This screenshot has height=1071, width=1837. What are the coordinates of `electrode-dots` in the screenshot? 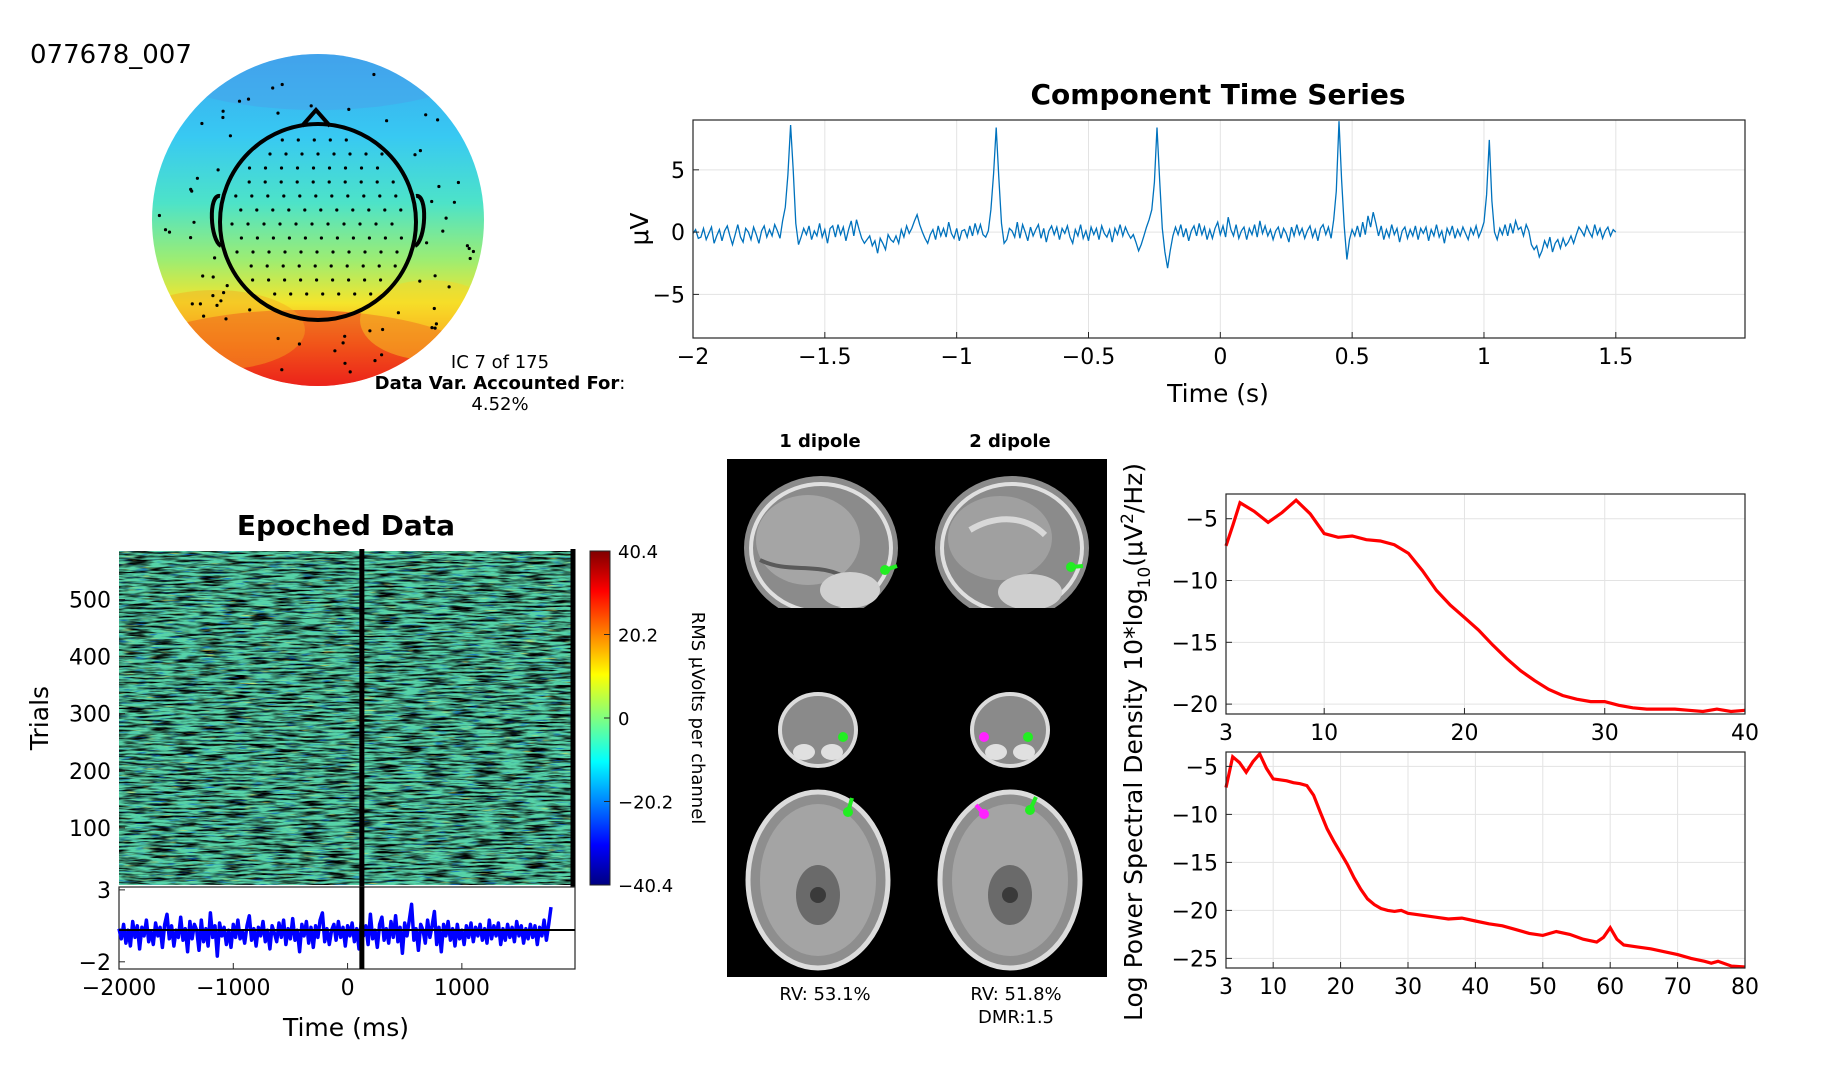 It's located at (316, 223).